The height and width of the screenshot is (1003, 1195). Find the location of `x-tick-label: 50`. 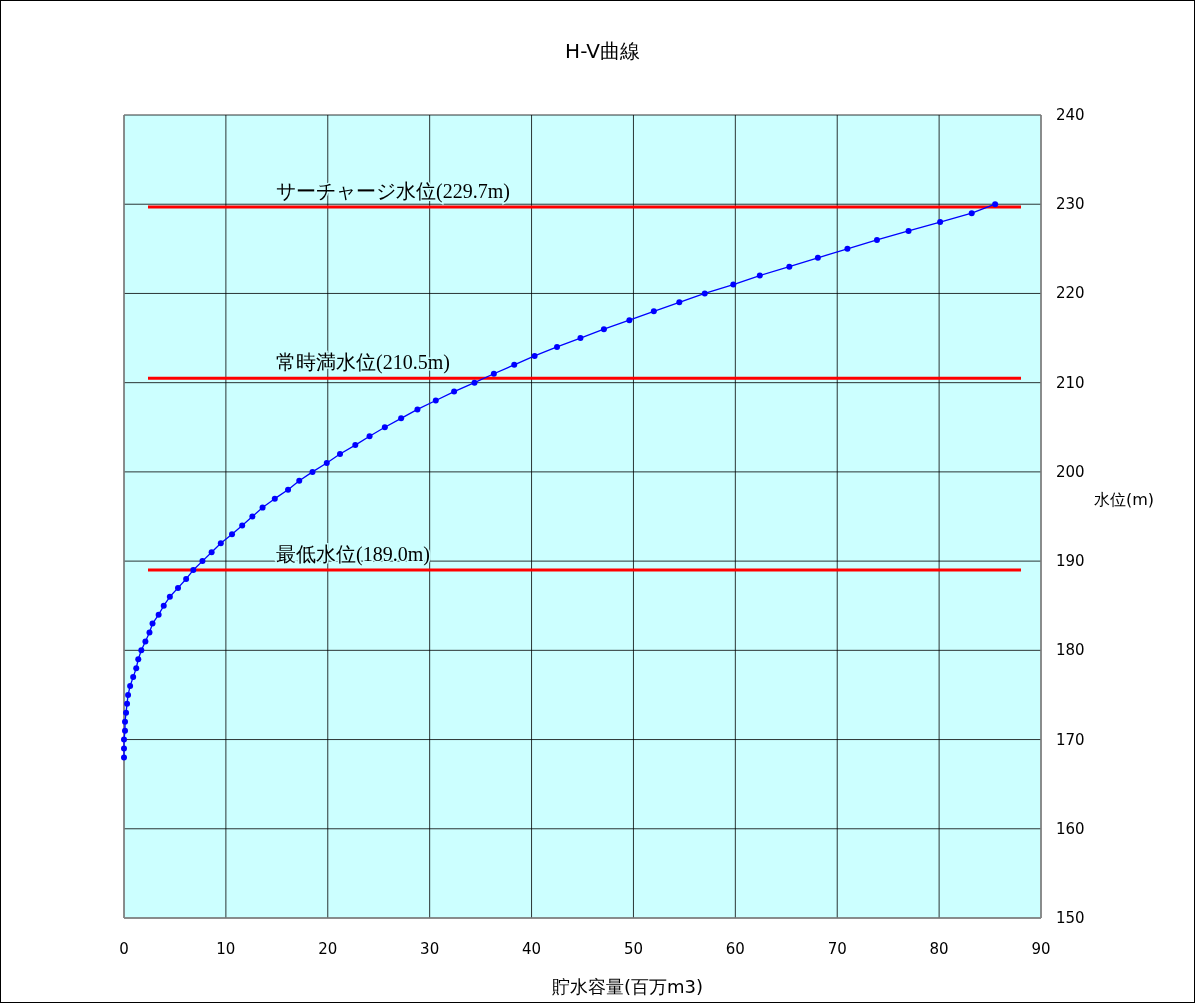

x-tick-label: 50 is located at coordinates (633, 949).